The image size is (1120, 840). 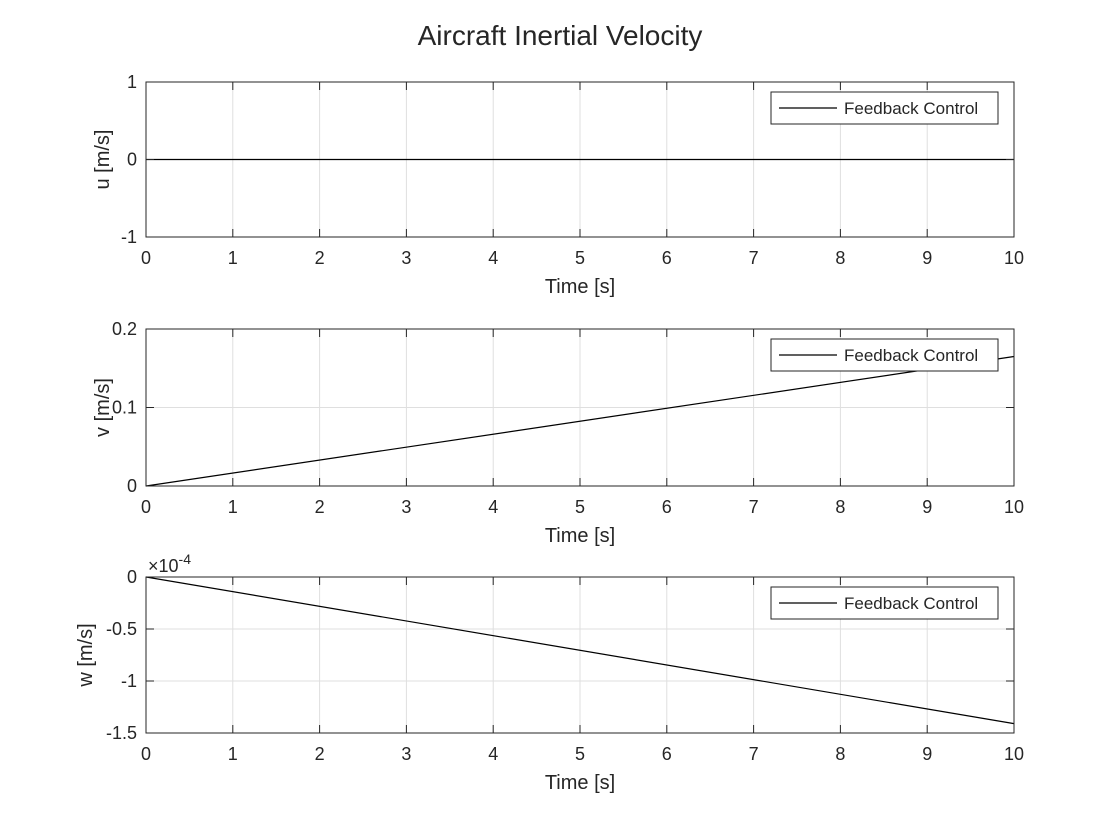 What do you see at coordinates (185, 559) in the screenshot?
I see `y-exponent-power: -4` at bounding box center [185, 559].